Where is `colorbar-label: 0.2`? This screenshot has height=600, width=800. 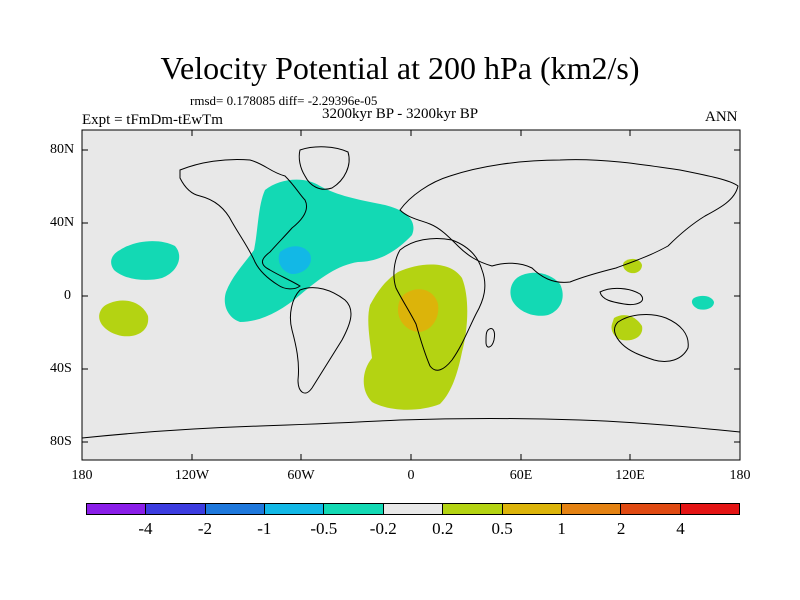
colorbar-label: 0.2 is located at coordinates (443, 528).